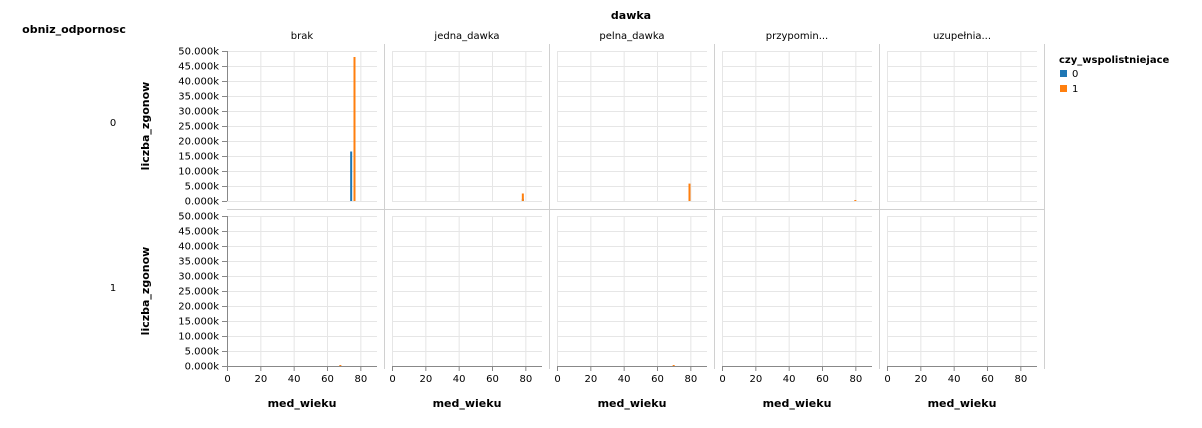 The width and height of the screenshot is (1202, 428). Describe the element at coordinates (1075, 89) in the screenshot. I see `legend-label-1: 1` at that location.